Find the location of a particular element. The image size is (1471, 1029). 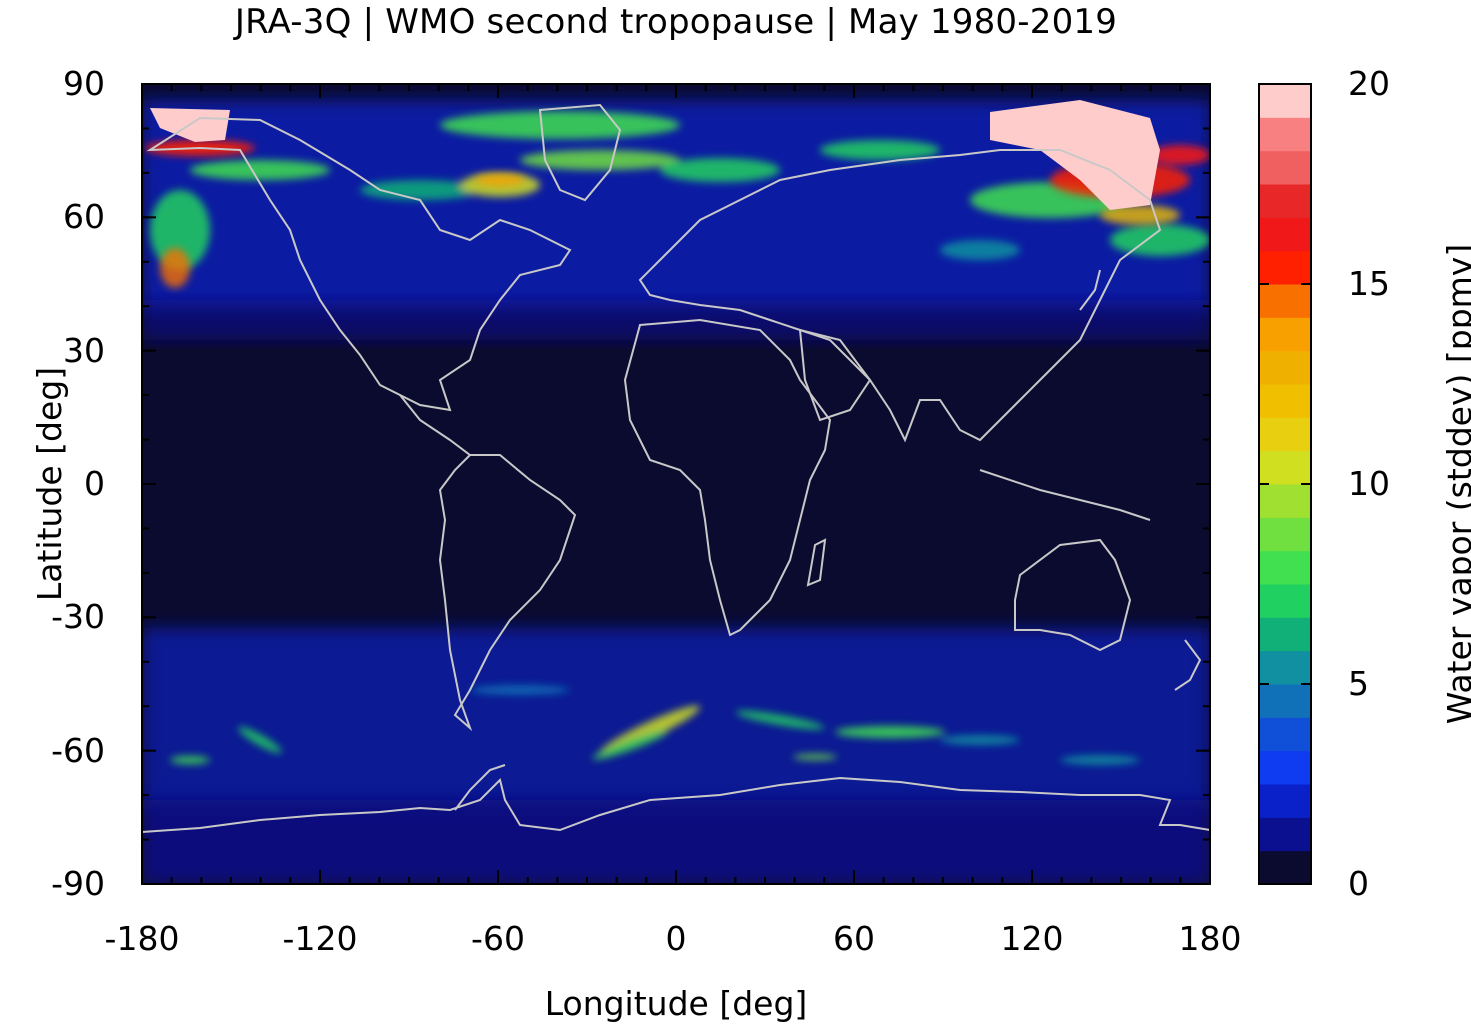

colorbar-tick-label: 15 is located at coordinates (1369, 283).